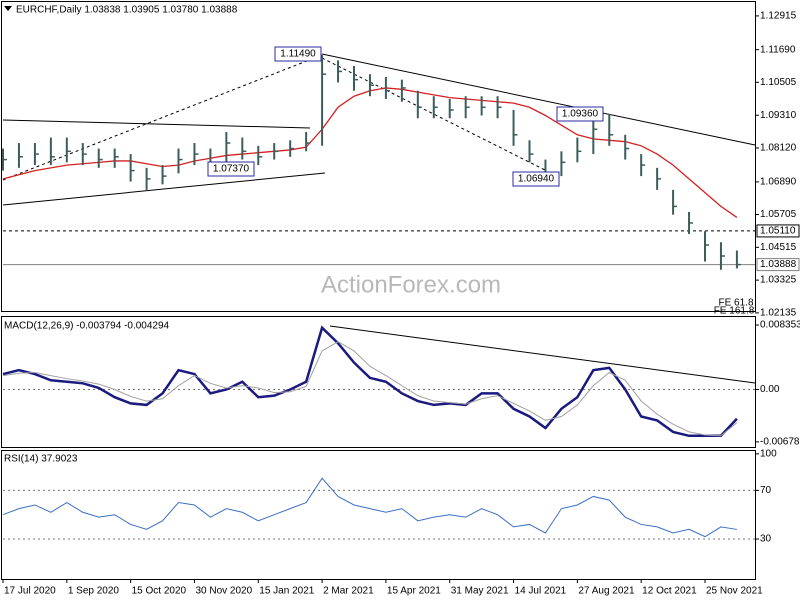 Image resolution: width=800 pixels, height=600 pixels. What do you see at coordinates (778, 214) in the screenshot?
I see `y-tick-label: 1.05705` at bounding box center [778, 214].